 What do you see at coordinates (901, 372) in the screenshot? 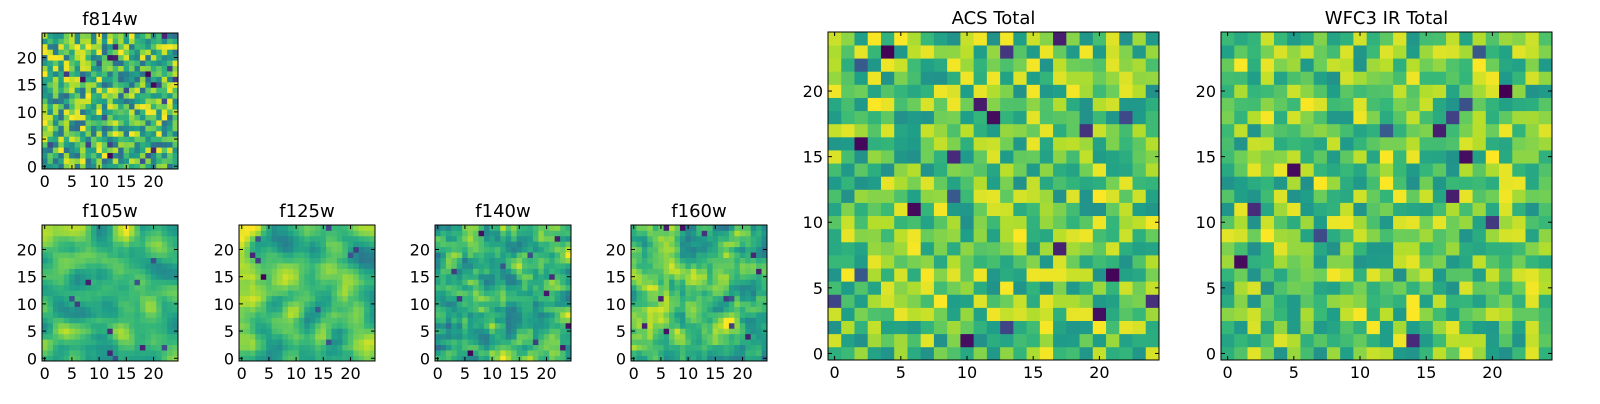
I see `acs-total-xtick-label: 5` at bounding box center [901, 372].